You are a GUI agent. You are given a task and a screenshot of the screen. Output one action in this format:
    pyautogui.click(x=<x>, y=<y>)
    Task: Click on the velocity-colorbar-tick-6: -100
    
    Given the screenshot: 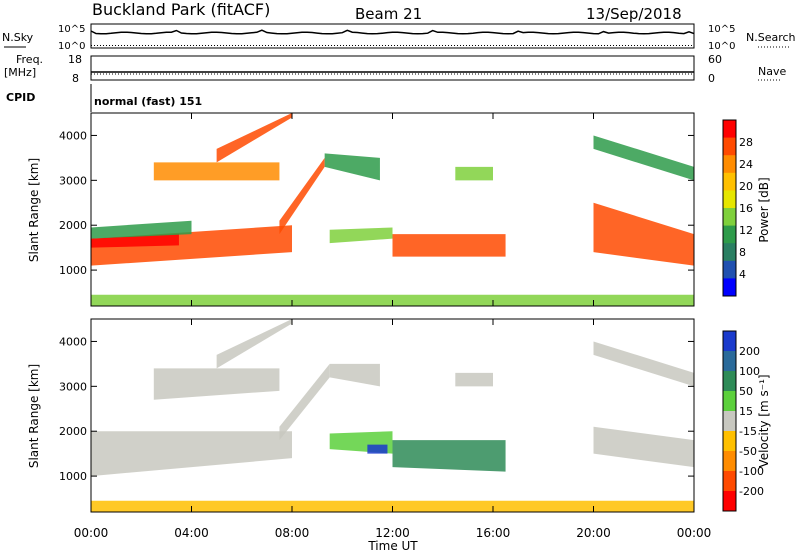 What is the action you would take?
    pyautogui.click(x=751, y=471)
    